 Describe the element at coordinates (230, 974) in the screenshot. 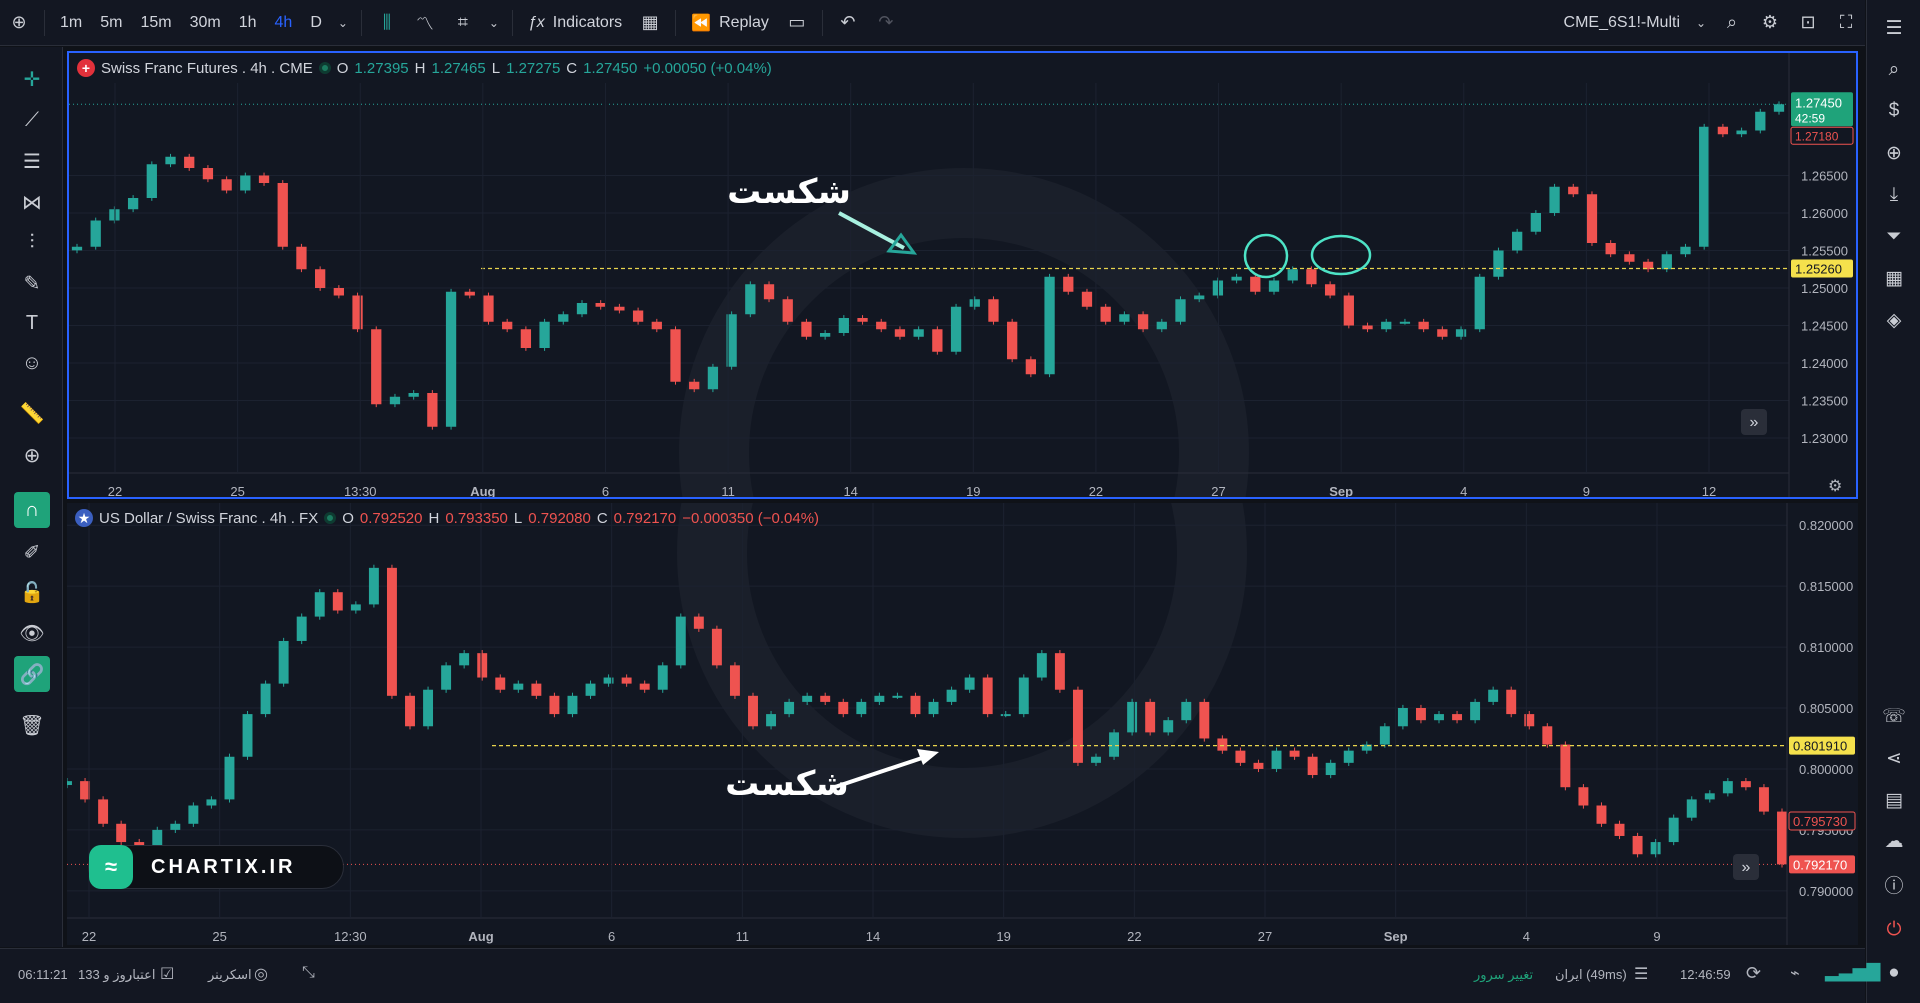

I see `screener-label: اسکرینر` at that location.